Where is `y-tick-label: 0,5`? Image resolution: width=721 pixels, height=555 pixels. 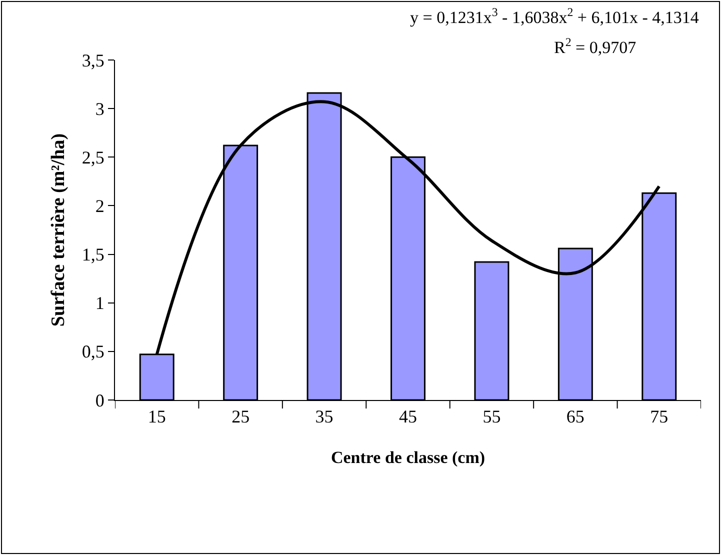
y-tick-label: 0,5 is located at coordinates (93, 352).